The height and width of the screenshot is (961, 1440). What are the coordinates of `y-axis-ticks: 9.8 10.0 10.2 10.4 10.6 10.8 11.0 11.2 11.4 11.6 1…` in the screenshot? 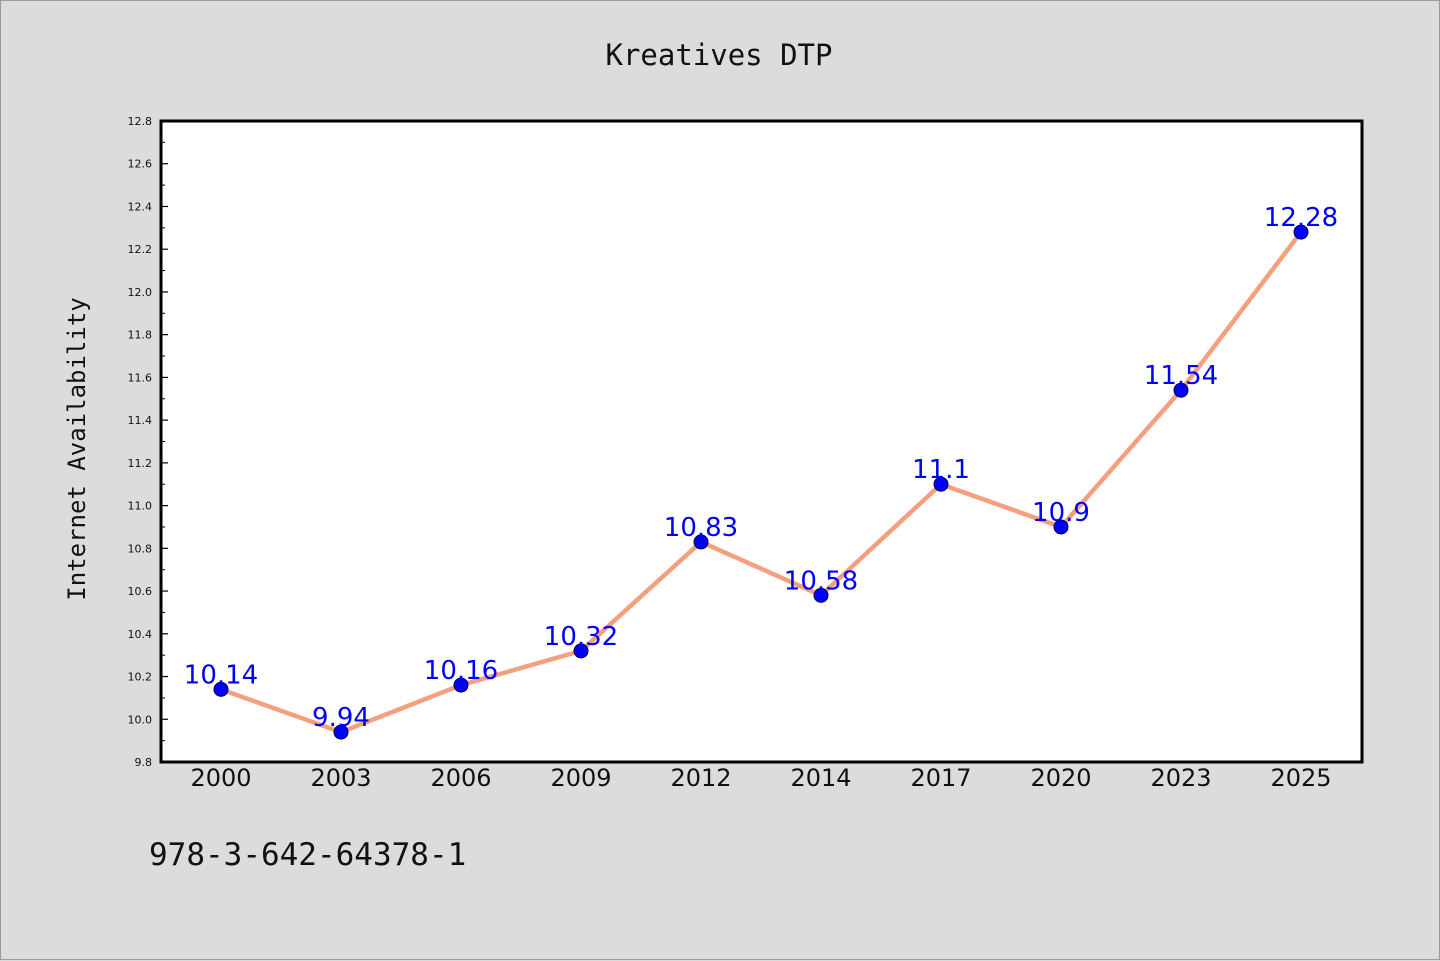 It's located at (148, 442).